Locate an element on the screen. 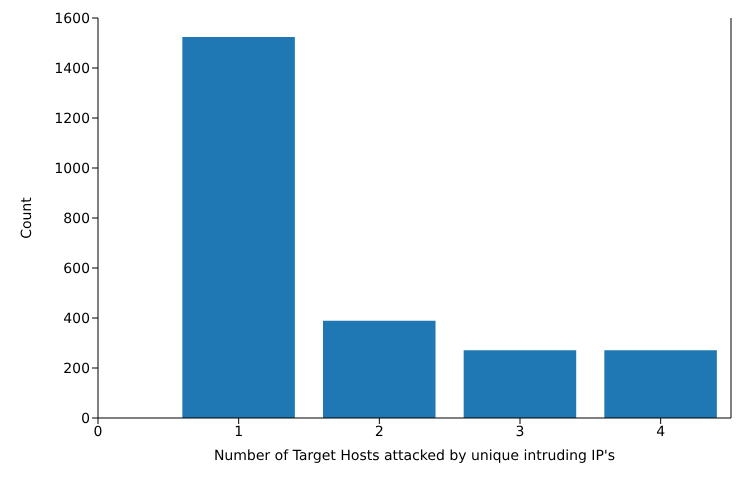 The width and height of the screenshot is (743, 503). y-tick-label: 1000 is located at coordinates (72, 168).